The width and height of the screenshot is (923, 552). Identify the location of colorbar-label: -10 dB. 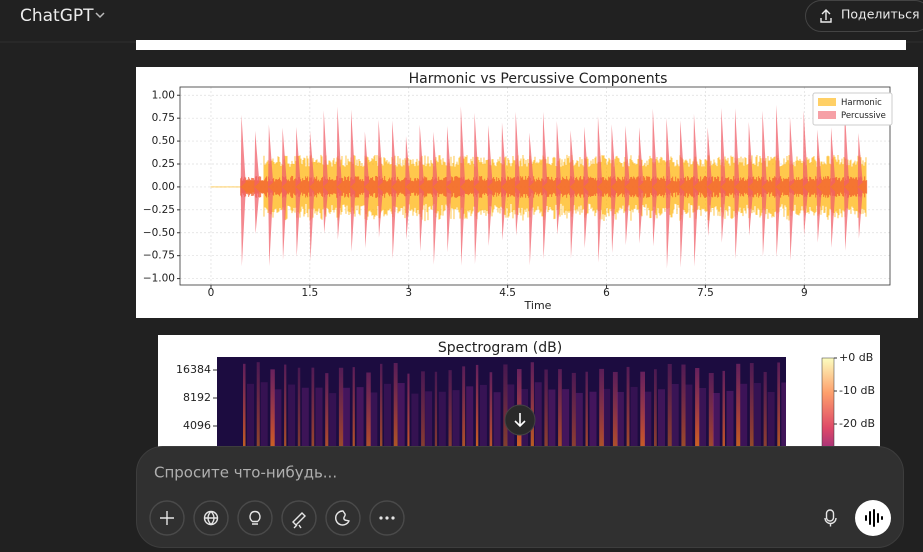
(857, 390).